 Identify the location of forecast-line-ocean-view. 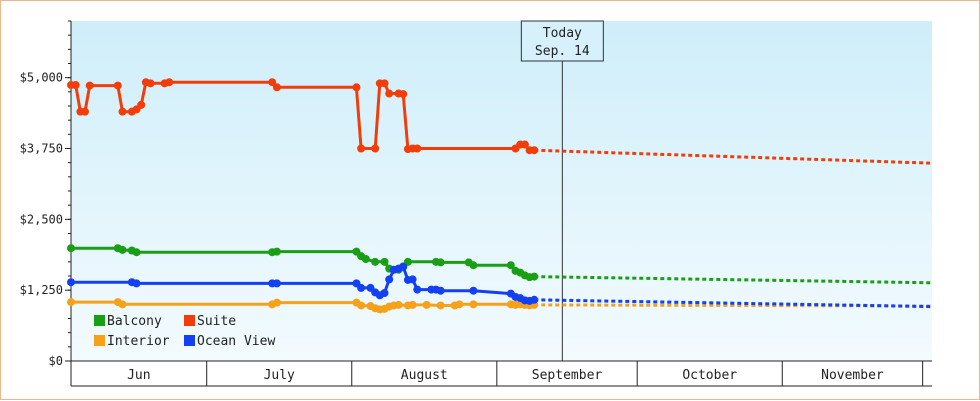
(733, 303).